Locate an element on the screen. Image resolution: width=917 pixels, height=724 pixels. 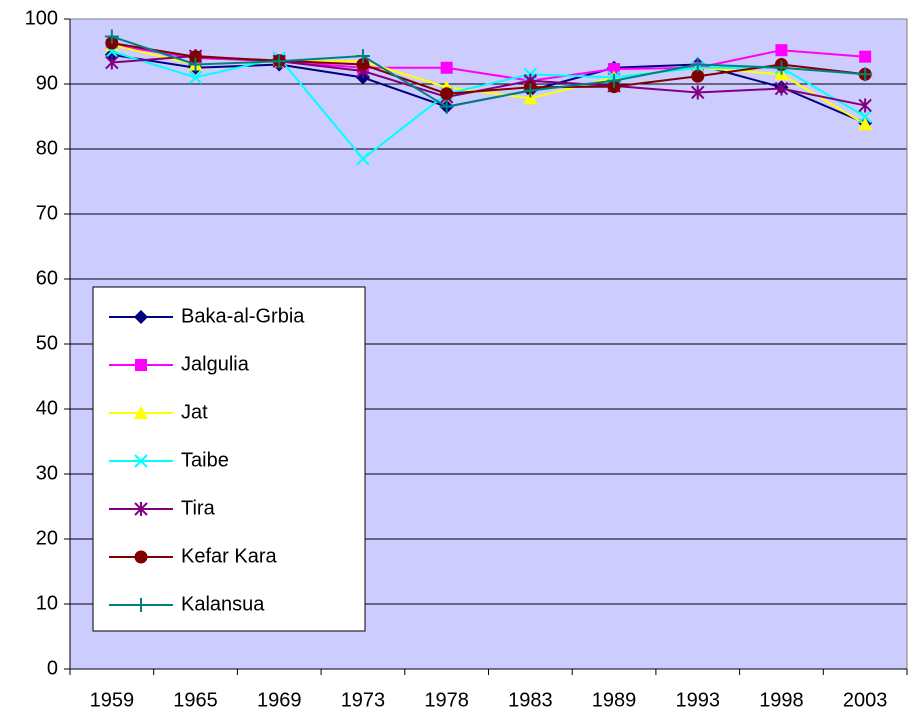
y-tick-label: 30 is located at coordinates (47, 473).